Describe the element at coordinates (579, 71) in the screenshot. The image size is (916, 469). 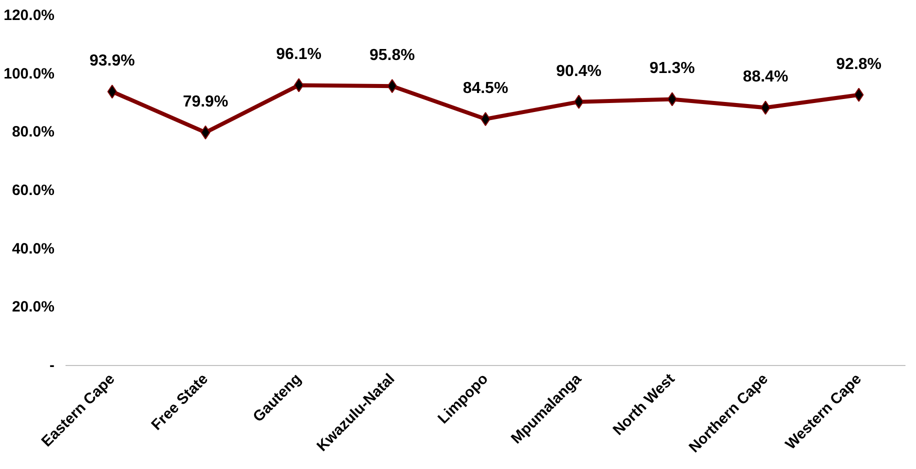
I see `data-label: 90.4%` at that location.